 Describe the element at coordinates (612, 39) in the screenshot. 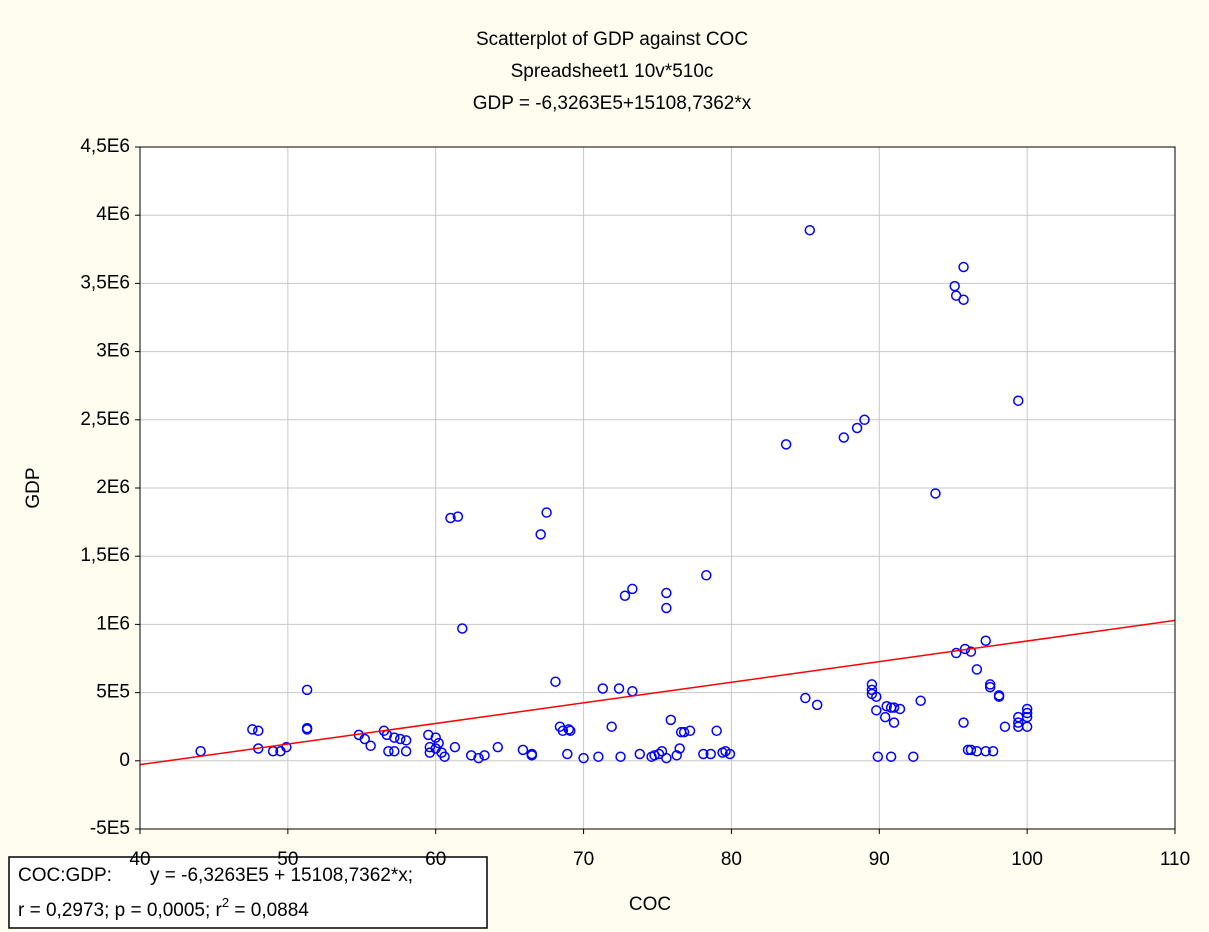

I see `chart-title: Scatterplot of GDP against COC` at that location.